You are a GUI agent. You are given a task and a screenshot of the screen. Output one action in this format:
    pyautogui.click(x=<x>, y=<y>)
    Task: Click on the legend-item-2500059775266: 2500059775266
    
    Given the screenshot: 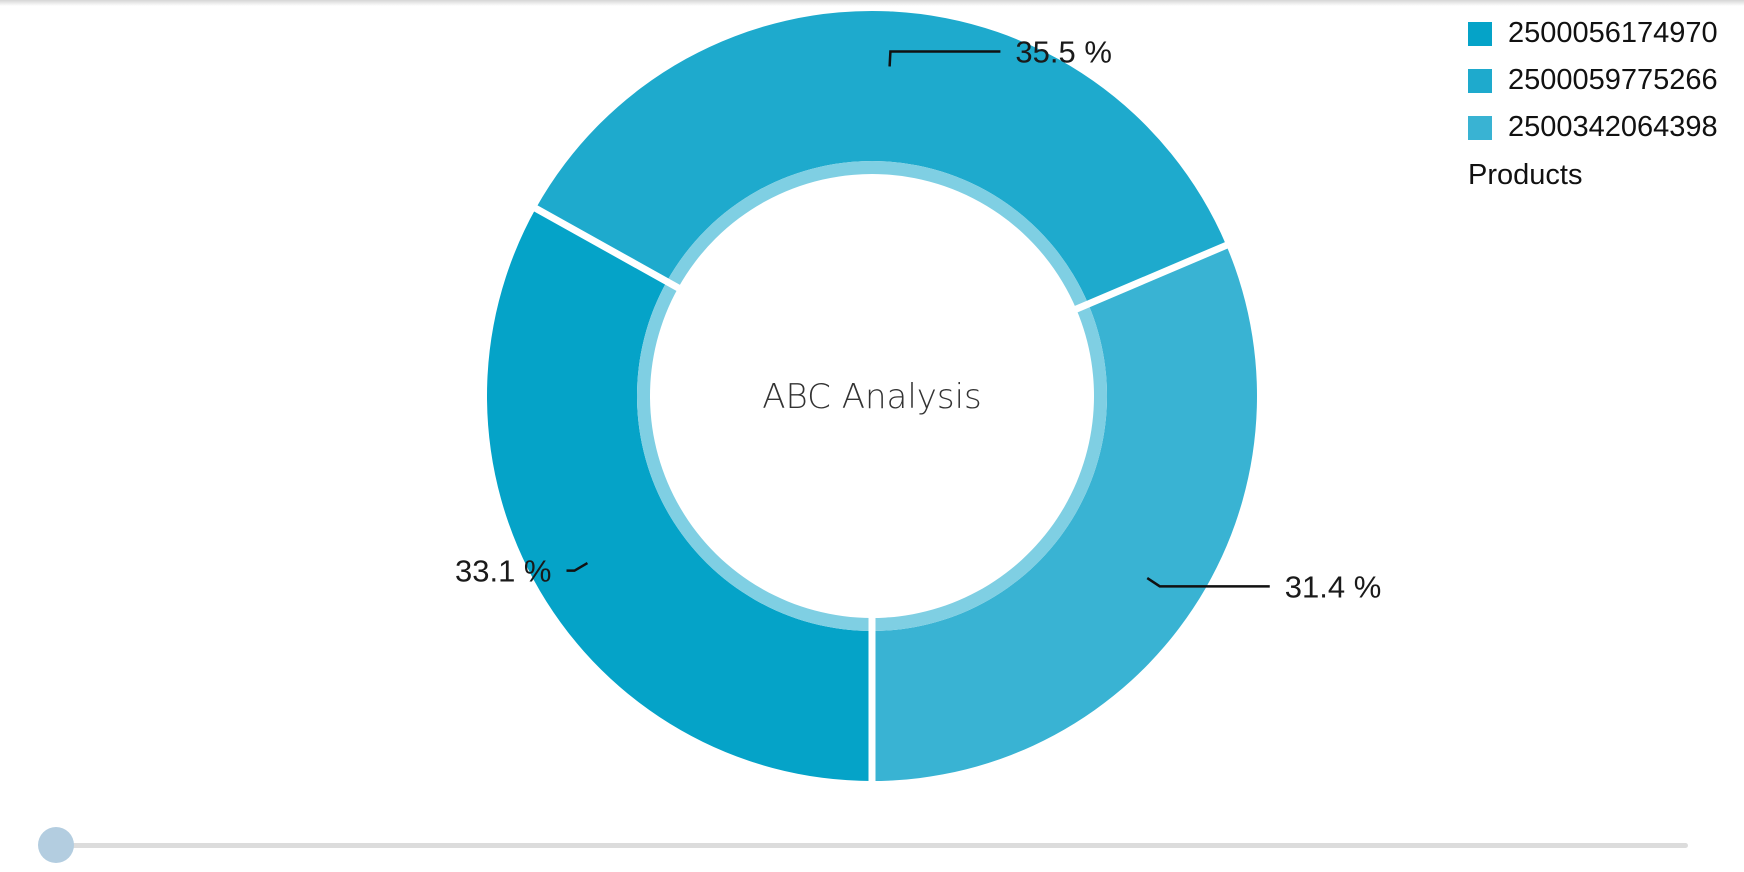 What is the action you would take?
    pyautogui.click(x=1603, y=80)
    